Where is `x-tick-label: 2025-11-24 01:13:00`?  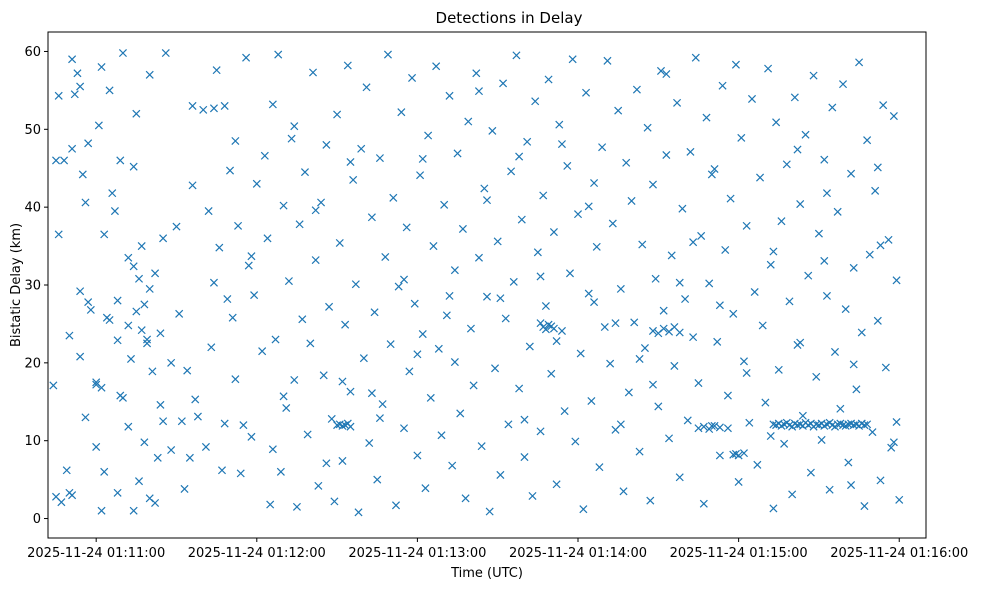 x-tick-label: 2025-11-24 01:13:00 is located at coordinates (417, 553).